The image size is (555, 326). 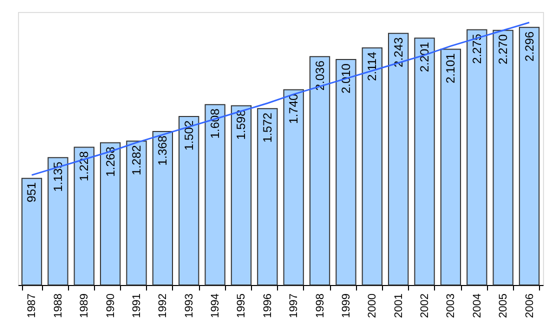 I want to click on data-label: 1.572, so click(x=267, y=127).